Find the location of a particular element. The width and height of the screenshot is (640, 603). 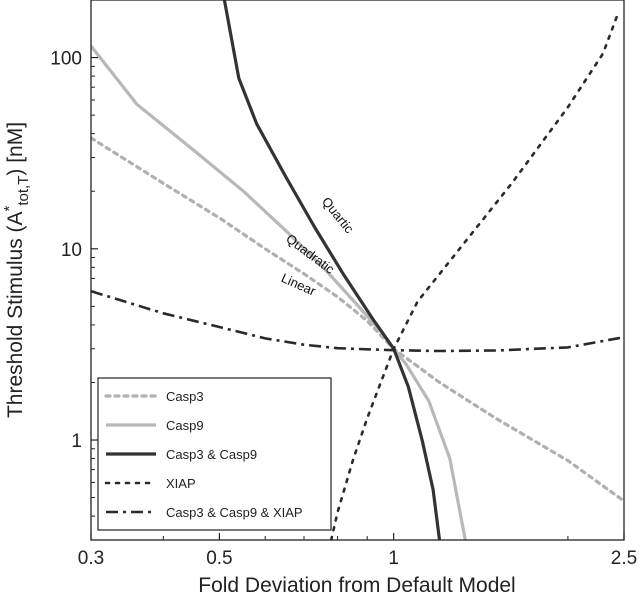

y-axis-title-star: * is located at coordinates (9, 208).